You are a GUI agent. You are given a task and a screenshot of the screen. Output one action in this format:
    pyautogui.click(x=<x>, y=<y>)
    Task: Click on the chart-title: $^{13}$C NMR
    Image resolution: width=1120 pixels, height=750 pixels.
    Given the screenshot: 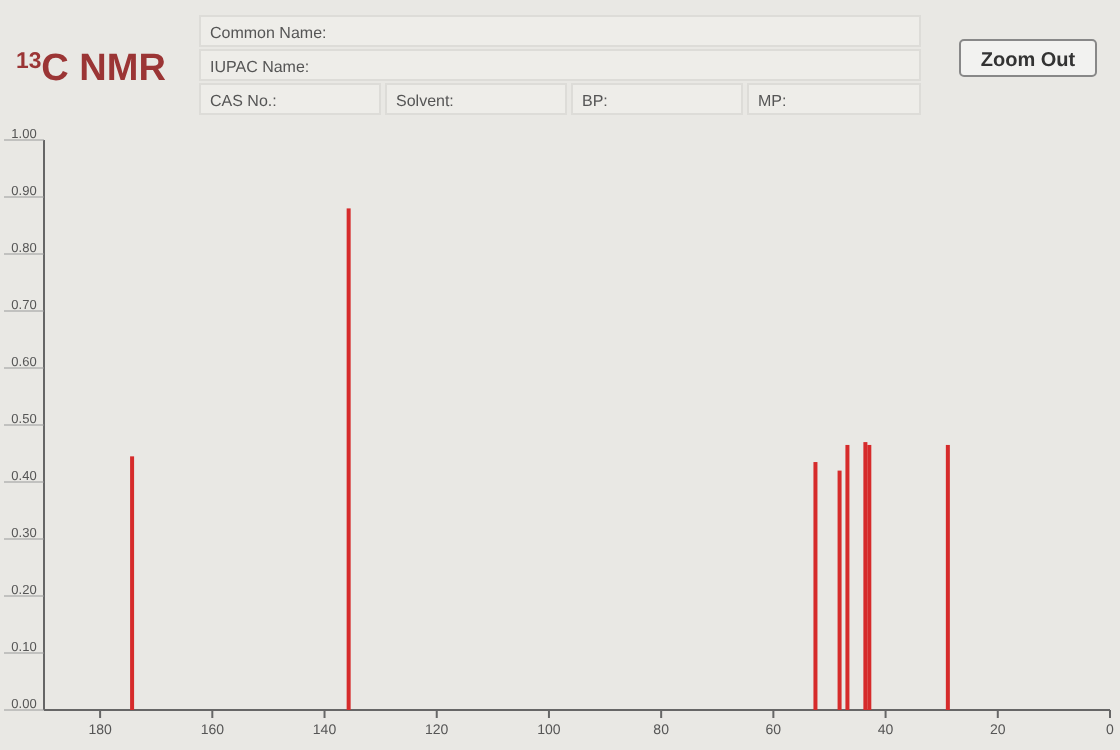 What is the action you would take?
    pyautogui.click(x=91, y=69)
    